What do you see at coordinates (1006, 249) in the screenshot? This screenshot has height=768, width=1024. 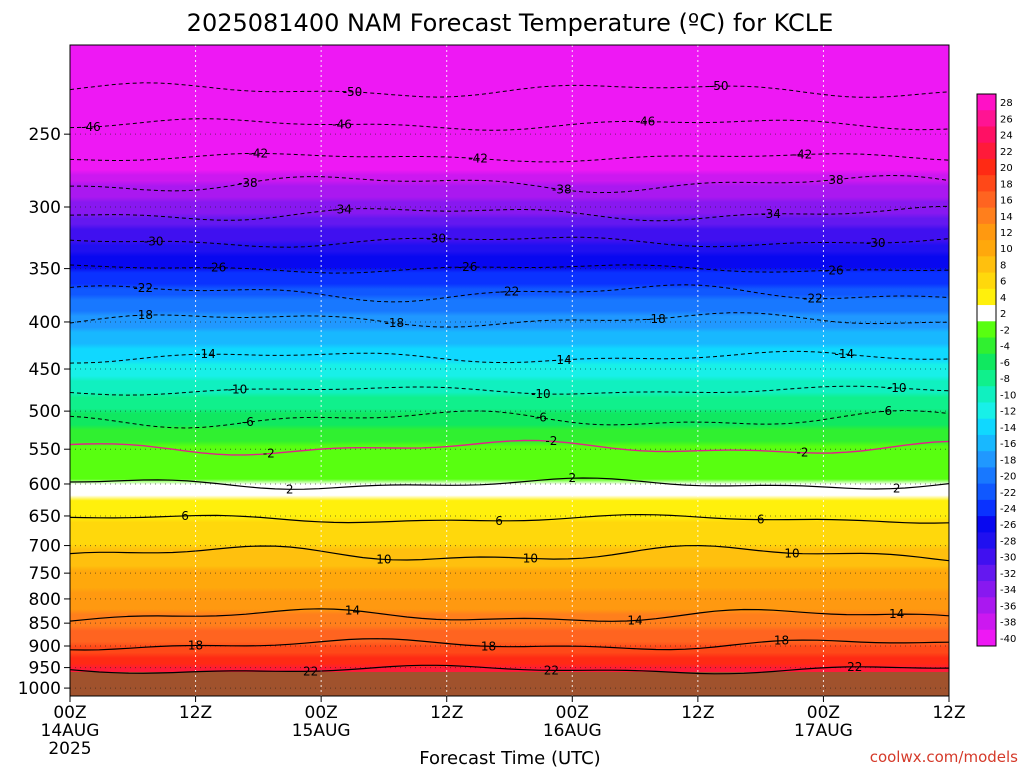 I see `colorbar-label-10: 10` at bounding box center [1006, 249].